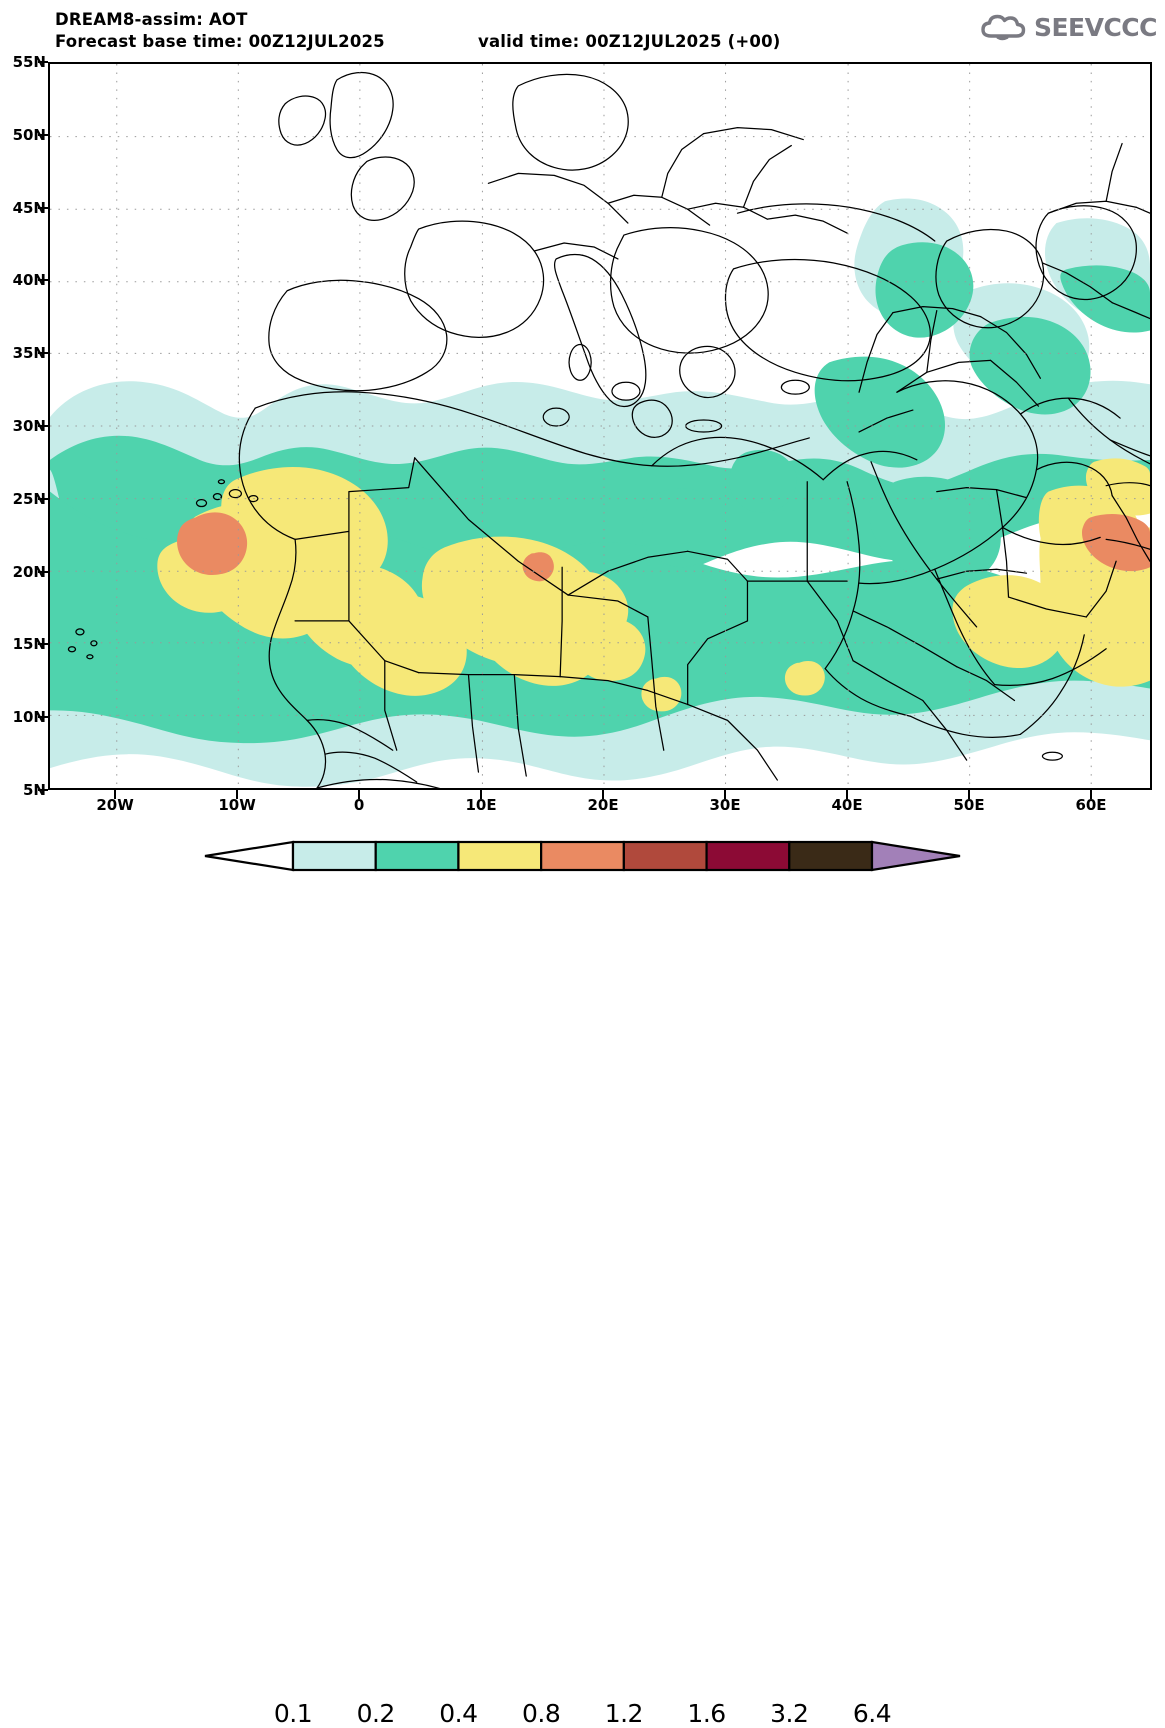 This screenshot has width=1165, height=1728. What do you see at coordinates (293, 1713) in the screenshot?
I see `colorbar-tick-label: 0.1` at bounding box center [293, 1713].